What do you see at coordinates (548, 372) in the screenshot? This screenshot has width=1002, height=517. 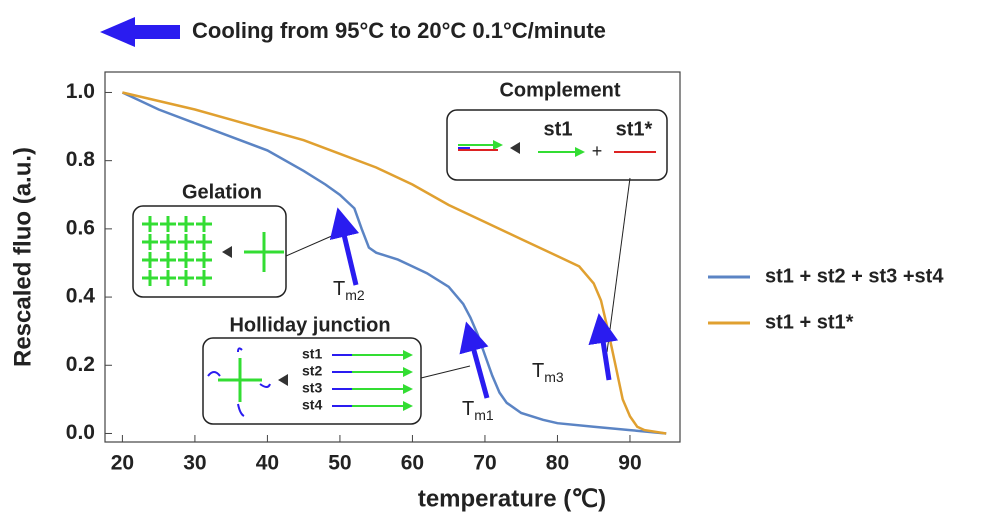 I see `tm-label: Tm3` at bounding box center [548, 372].